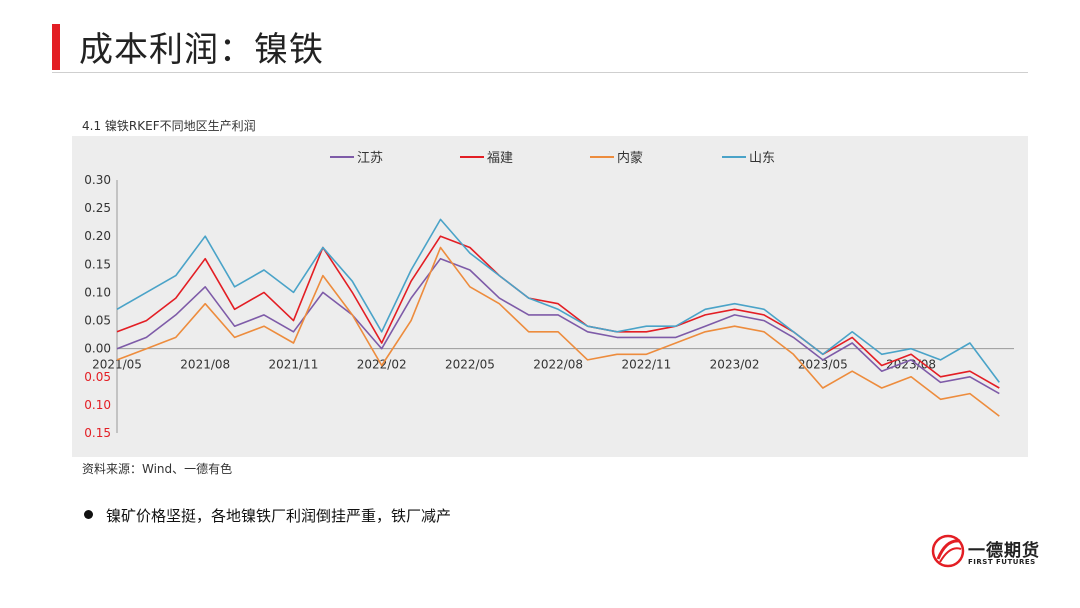 The height and width of the screenshot is (608, 1080). What do you see at coordinates (1002, 562) in the screenshot?
I see `logo-name-en: FIRST FUTURES` at bounding box center [1002, 562].